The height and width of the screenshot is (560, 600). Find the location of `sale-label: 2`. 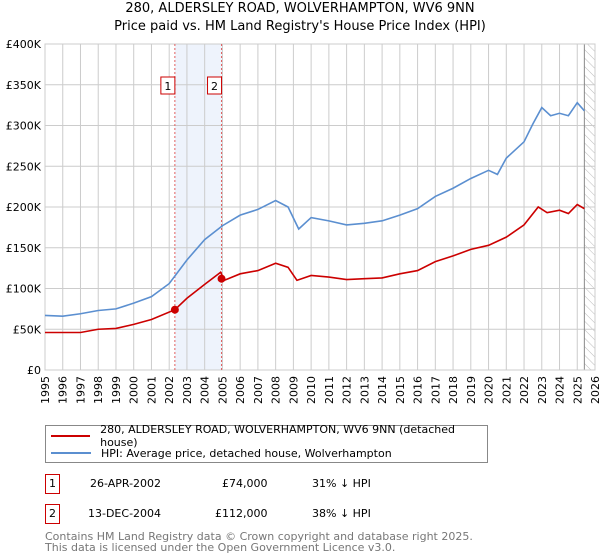

sale-label: 2 is located at coordinates (214, 86).